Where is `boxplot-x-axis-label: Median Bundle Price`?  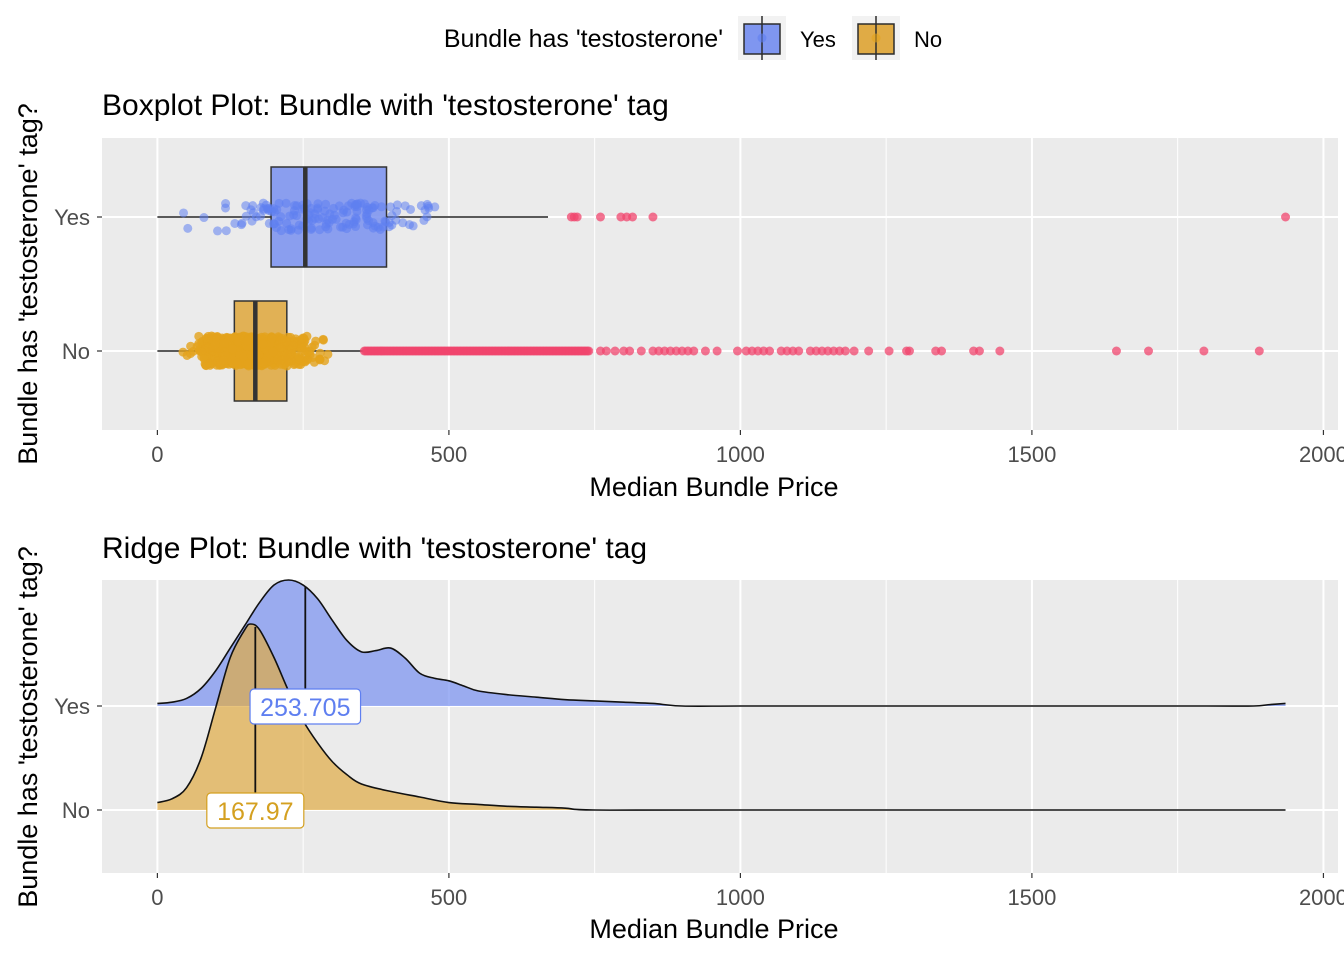
boxplot-x-axis-label: Median Bundle Price is located at coordinates (713, 487).